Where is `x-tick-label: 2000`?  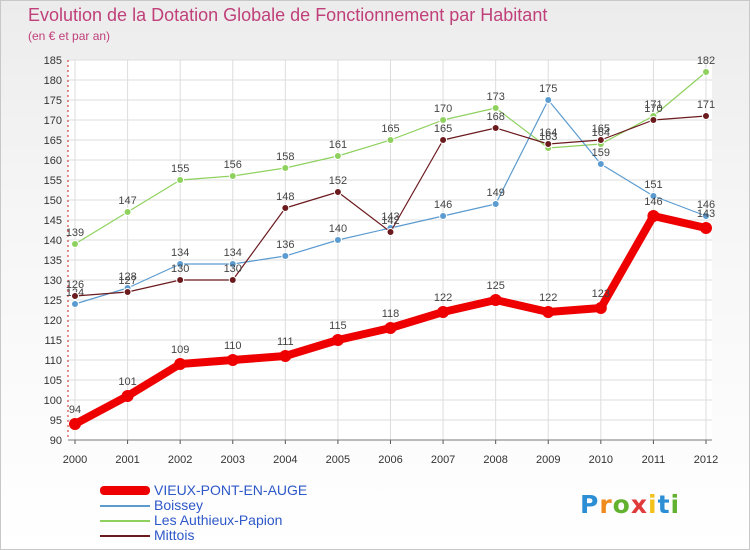 x-tick-label: 2000 is located at coordinates (75, 460).